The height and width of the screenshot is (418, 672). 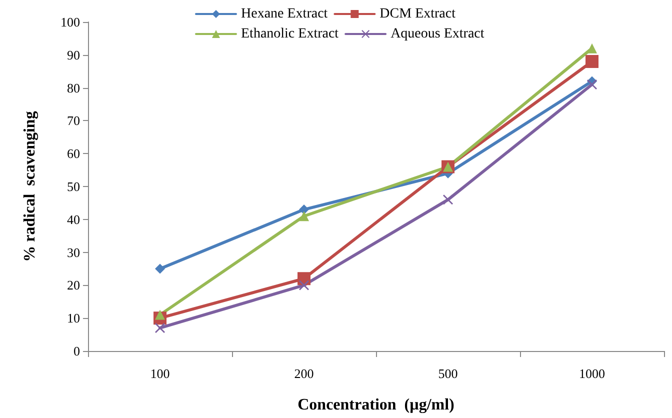 What do you see at coordinates (437, 34) in the screenshot?
I see `legend-label: Aqueous Extract` at bounding box center [437, 34].